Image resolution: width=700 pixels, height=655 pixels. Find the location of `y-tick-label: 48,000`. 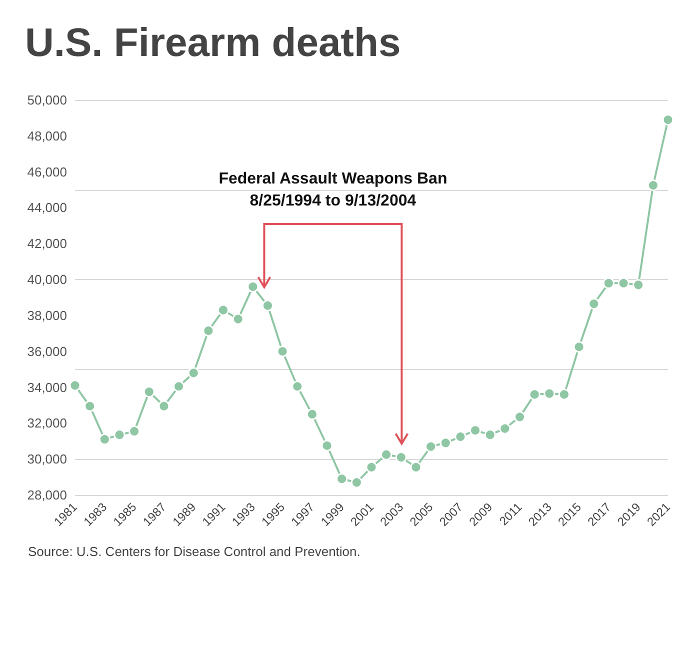

y-tick-label: 48,000 is located at coordinates (47, 136).